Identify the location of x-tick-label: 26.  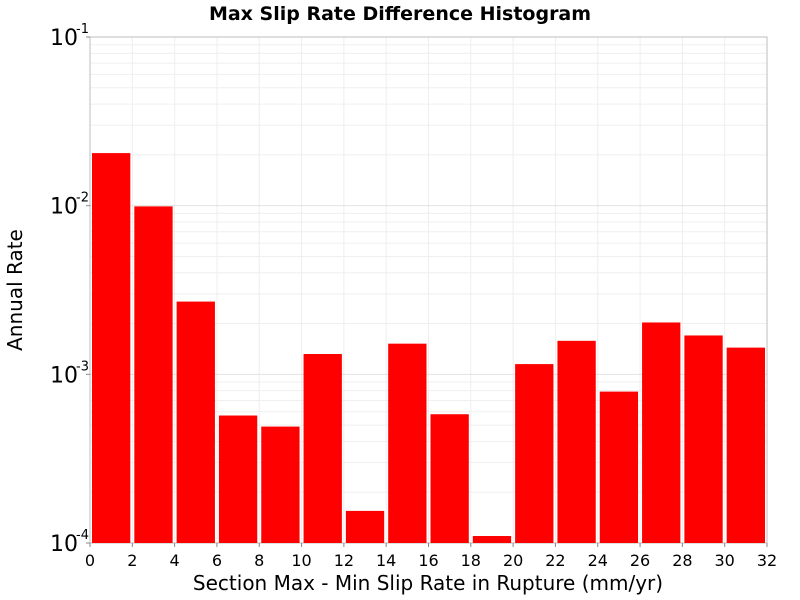
(640, 560).